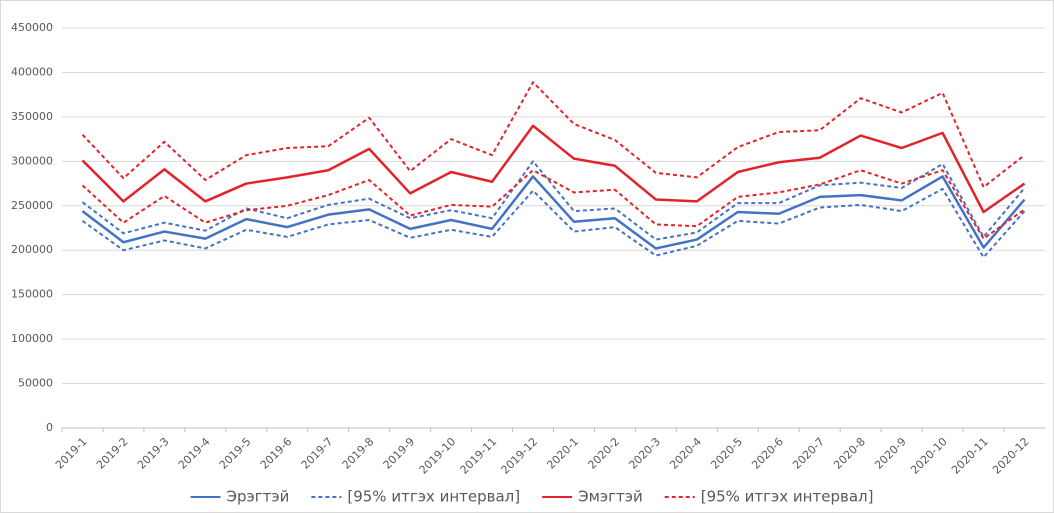  What do you see at coordinates (610, 497) in the screenshot?
I see `legend-label: Эмэгтэй` at bounding box center [610, 497].